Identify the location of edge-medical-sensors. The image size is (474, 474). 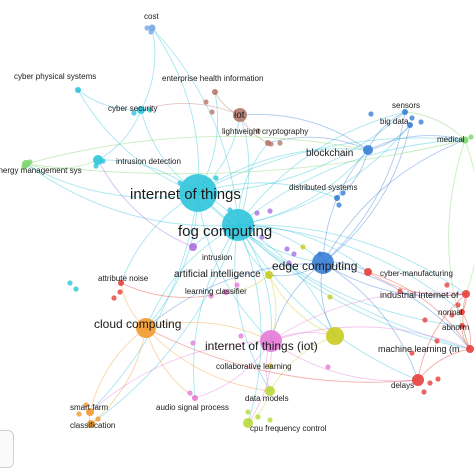
(435, 126).